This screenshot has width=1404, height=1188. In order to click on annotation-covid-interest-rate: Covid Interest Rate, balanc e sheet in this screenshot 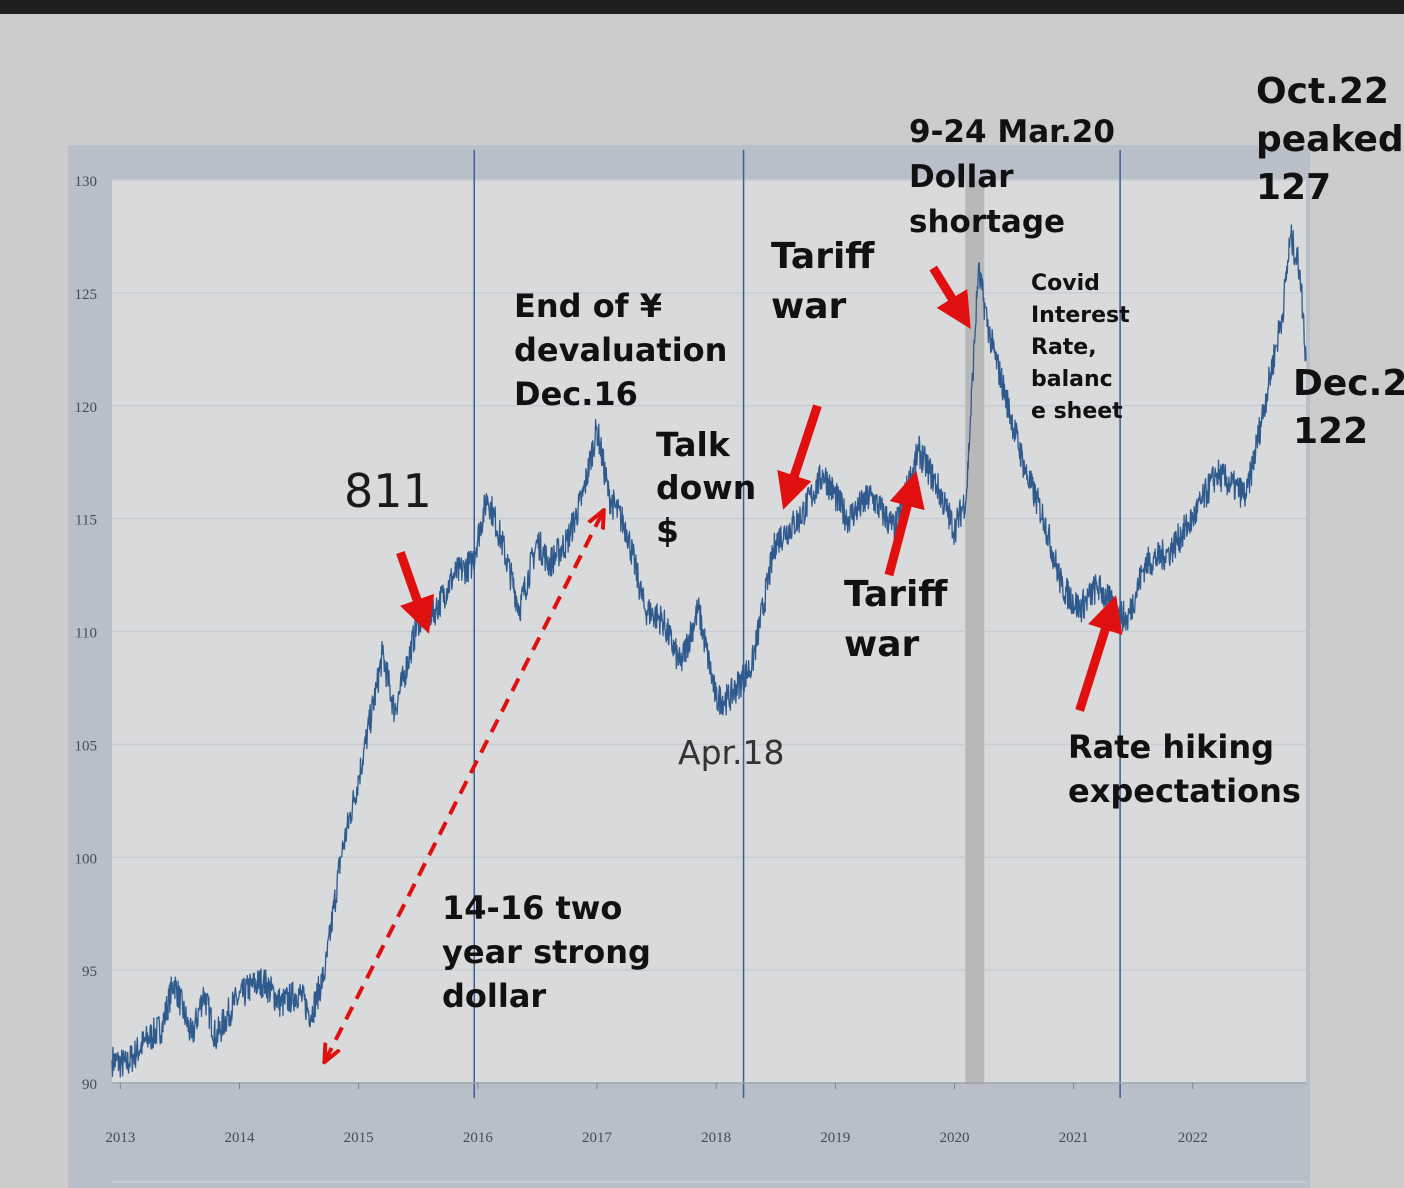, I will do `click(1080, 347)`.